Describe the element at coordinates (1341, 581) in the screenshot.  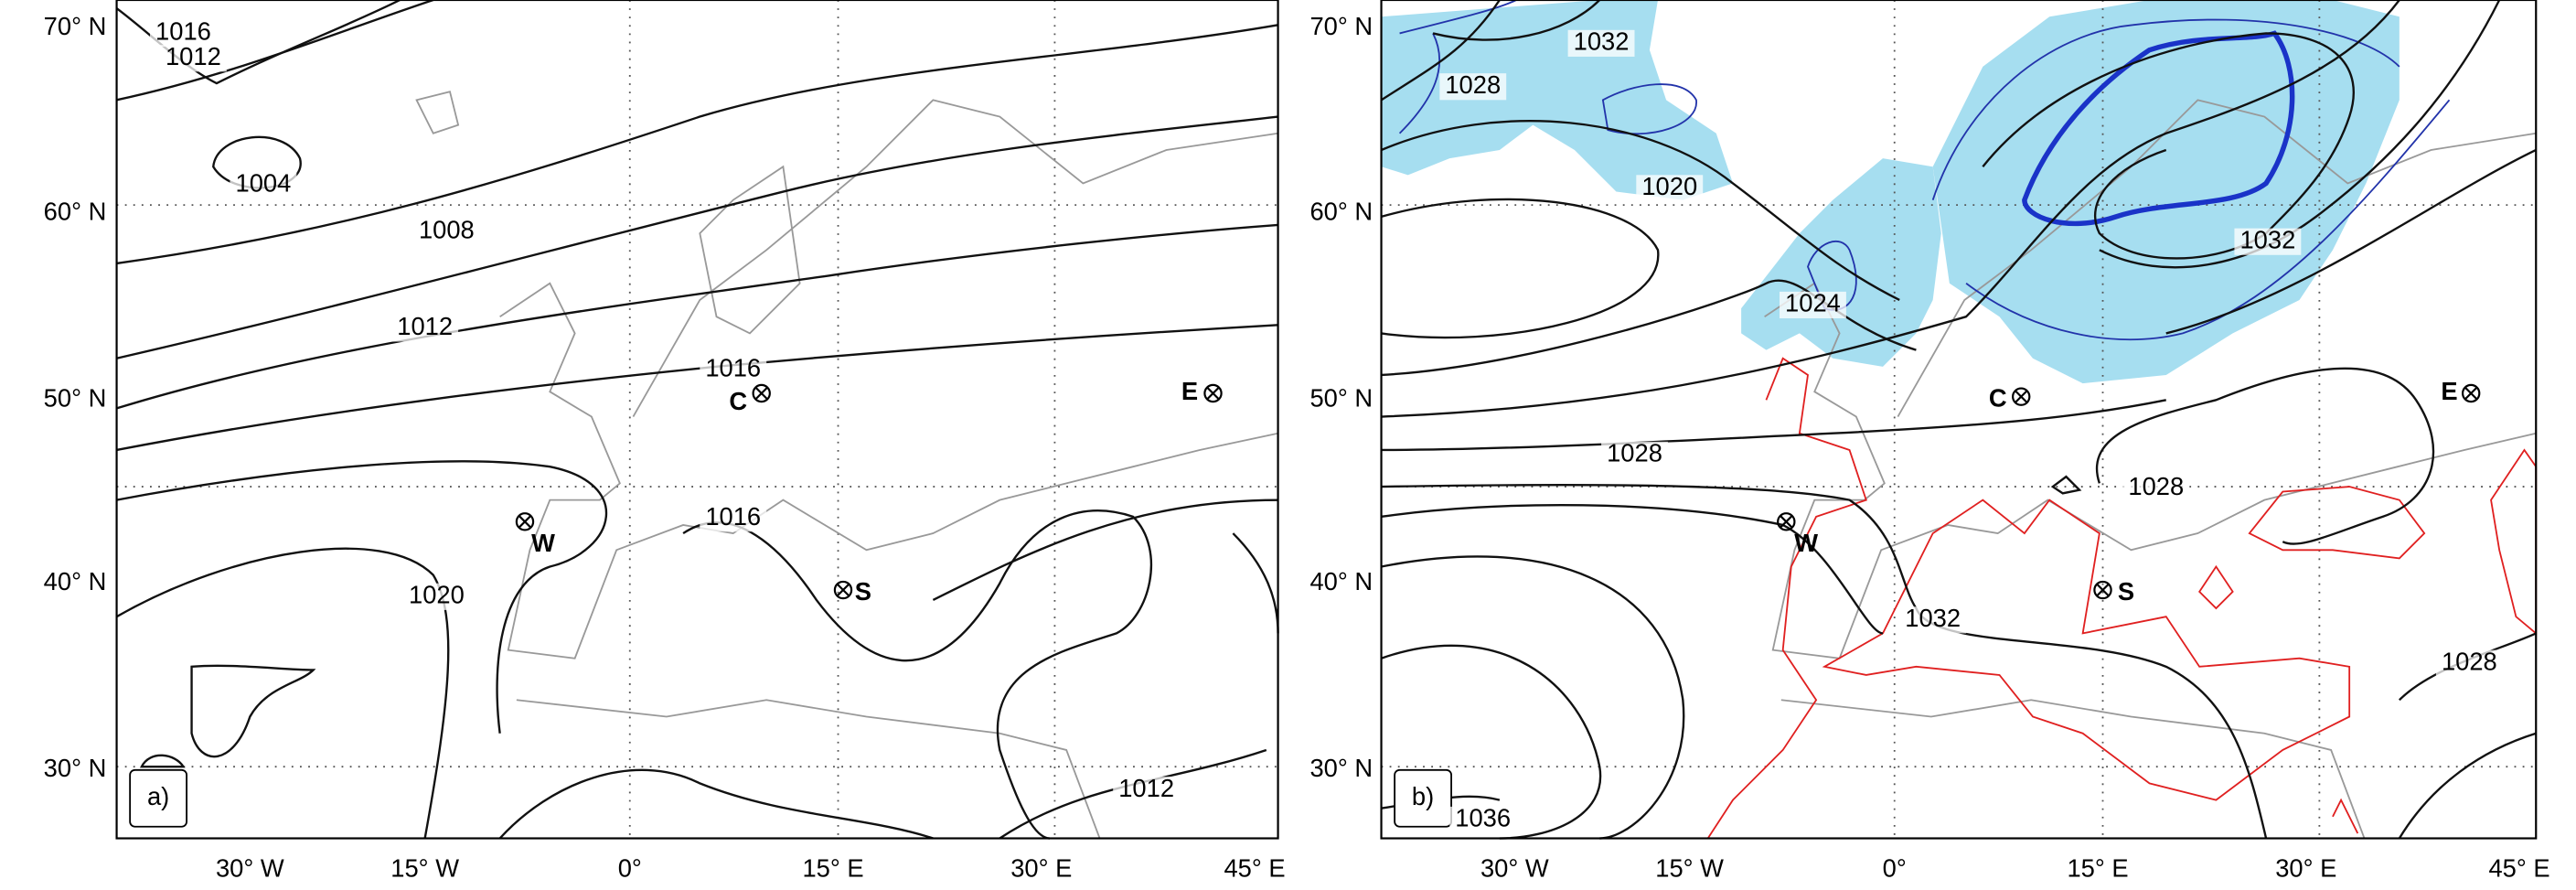
I see `latitude-label: 40° N` at that location.